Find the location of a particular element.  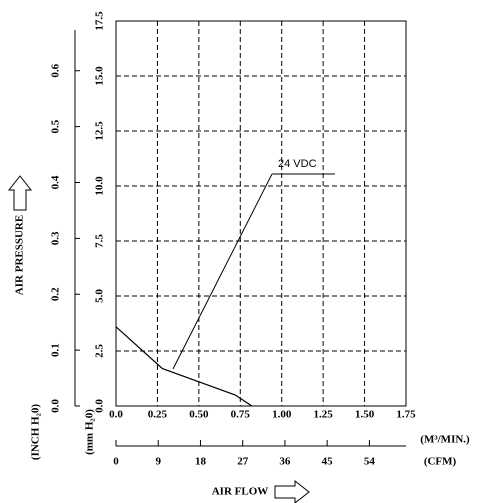

y2-tick-label: 0.6 is located at coordinates (56, 70).